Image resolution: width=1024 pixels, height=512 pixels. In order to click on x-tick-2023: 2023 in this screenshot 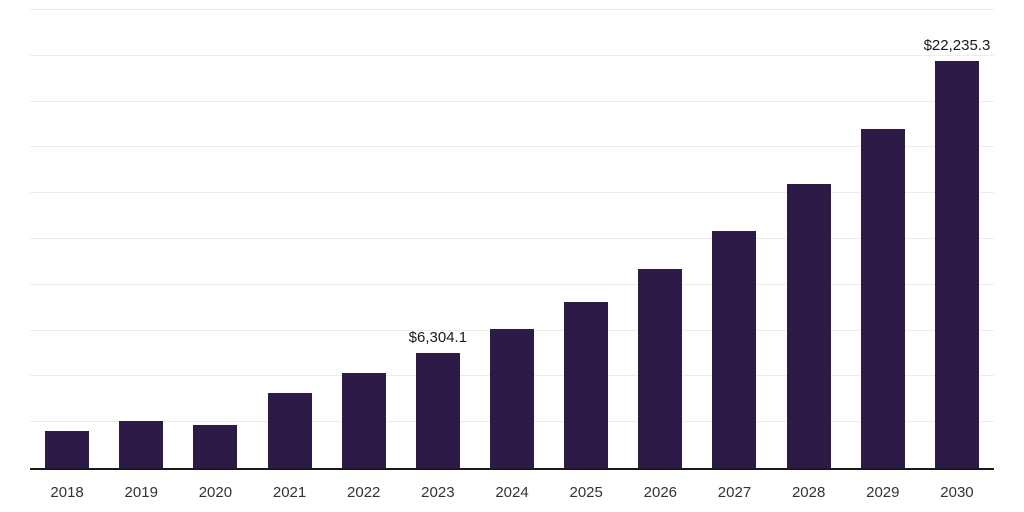, I will do `click(438, 492)`.